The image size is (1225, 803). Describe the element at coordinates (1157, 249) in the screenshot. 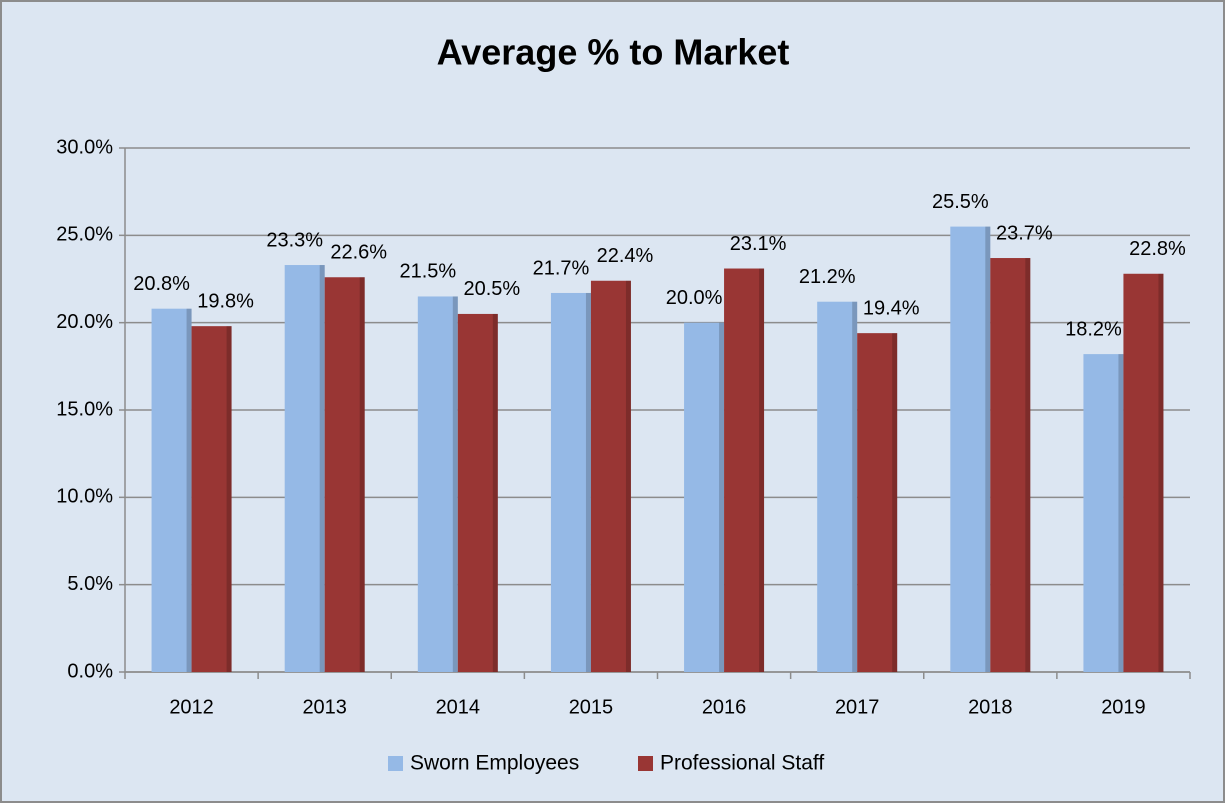

I see `value-label: 22.8%` at that location.